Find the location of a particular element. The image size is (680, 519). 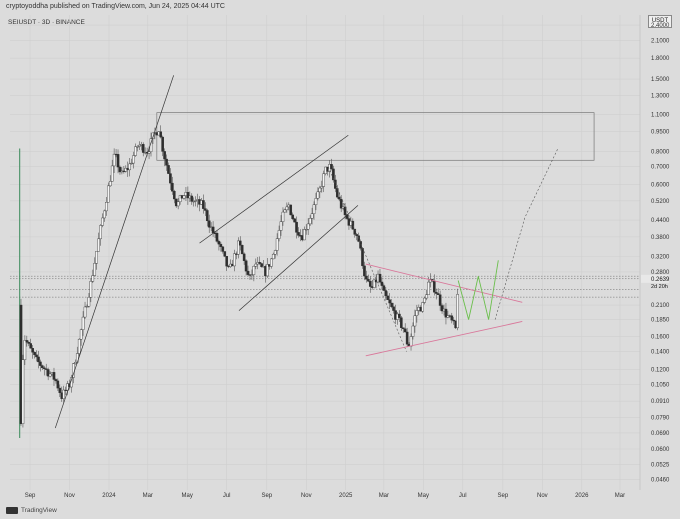

y-tick-label: 0.1850 is located at coordinates (660, 321).